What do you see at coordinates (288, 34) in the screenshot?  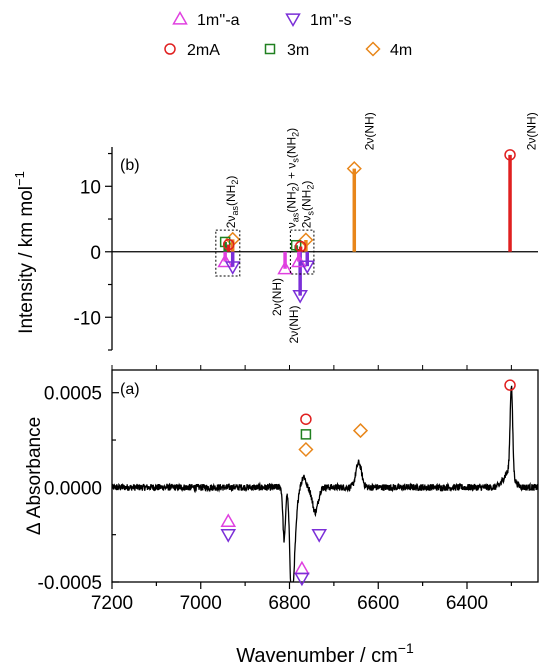 I see `legend: 1m''-a 1m''-s 2mA 3m 4m` at bounding box center [288, 34].